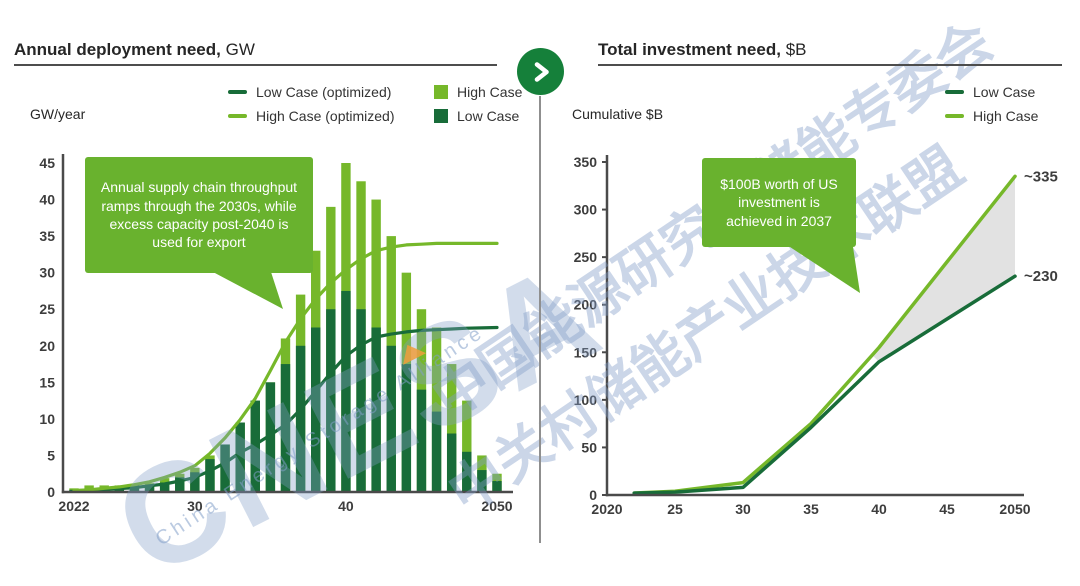  What do you see at coordinates (47, 309) in the screenshot?
I see `y-tick-label: 25` at bounding box center [47, 309].